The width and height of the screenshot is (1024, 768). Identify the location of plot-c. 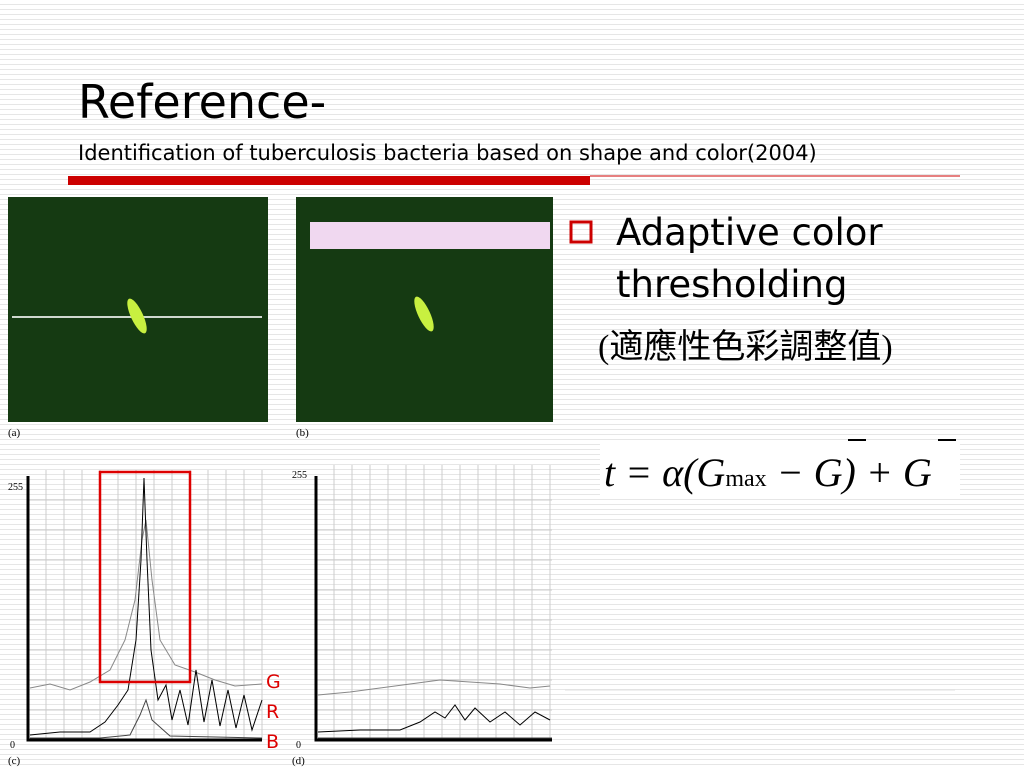
(144, 606).